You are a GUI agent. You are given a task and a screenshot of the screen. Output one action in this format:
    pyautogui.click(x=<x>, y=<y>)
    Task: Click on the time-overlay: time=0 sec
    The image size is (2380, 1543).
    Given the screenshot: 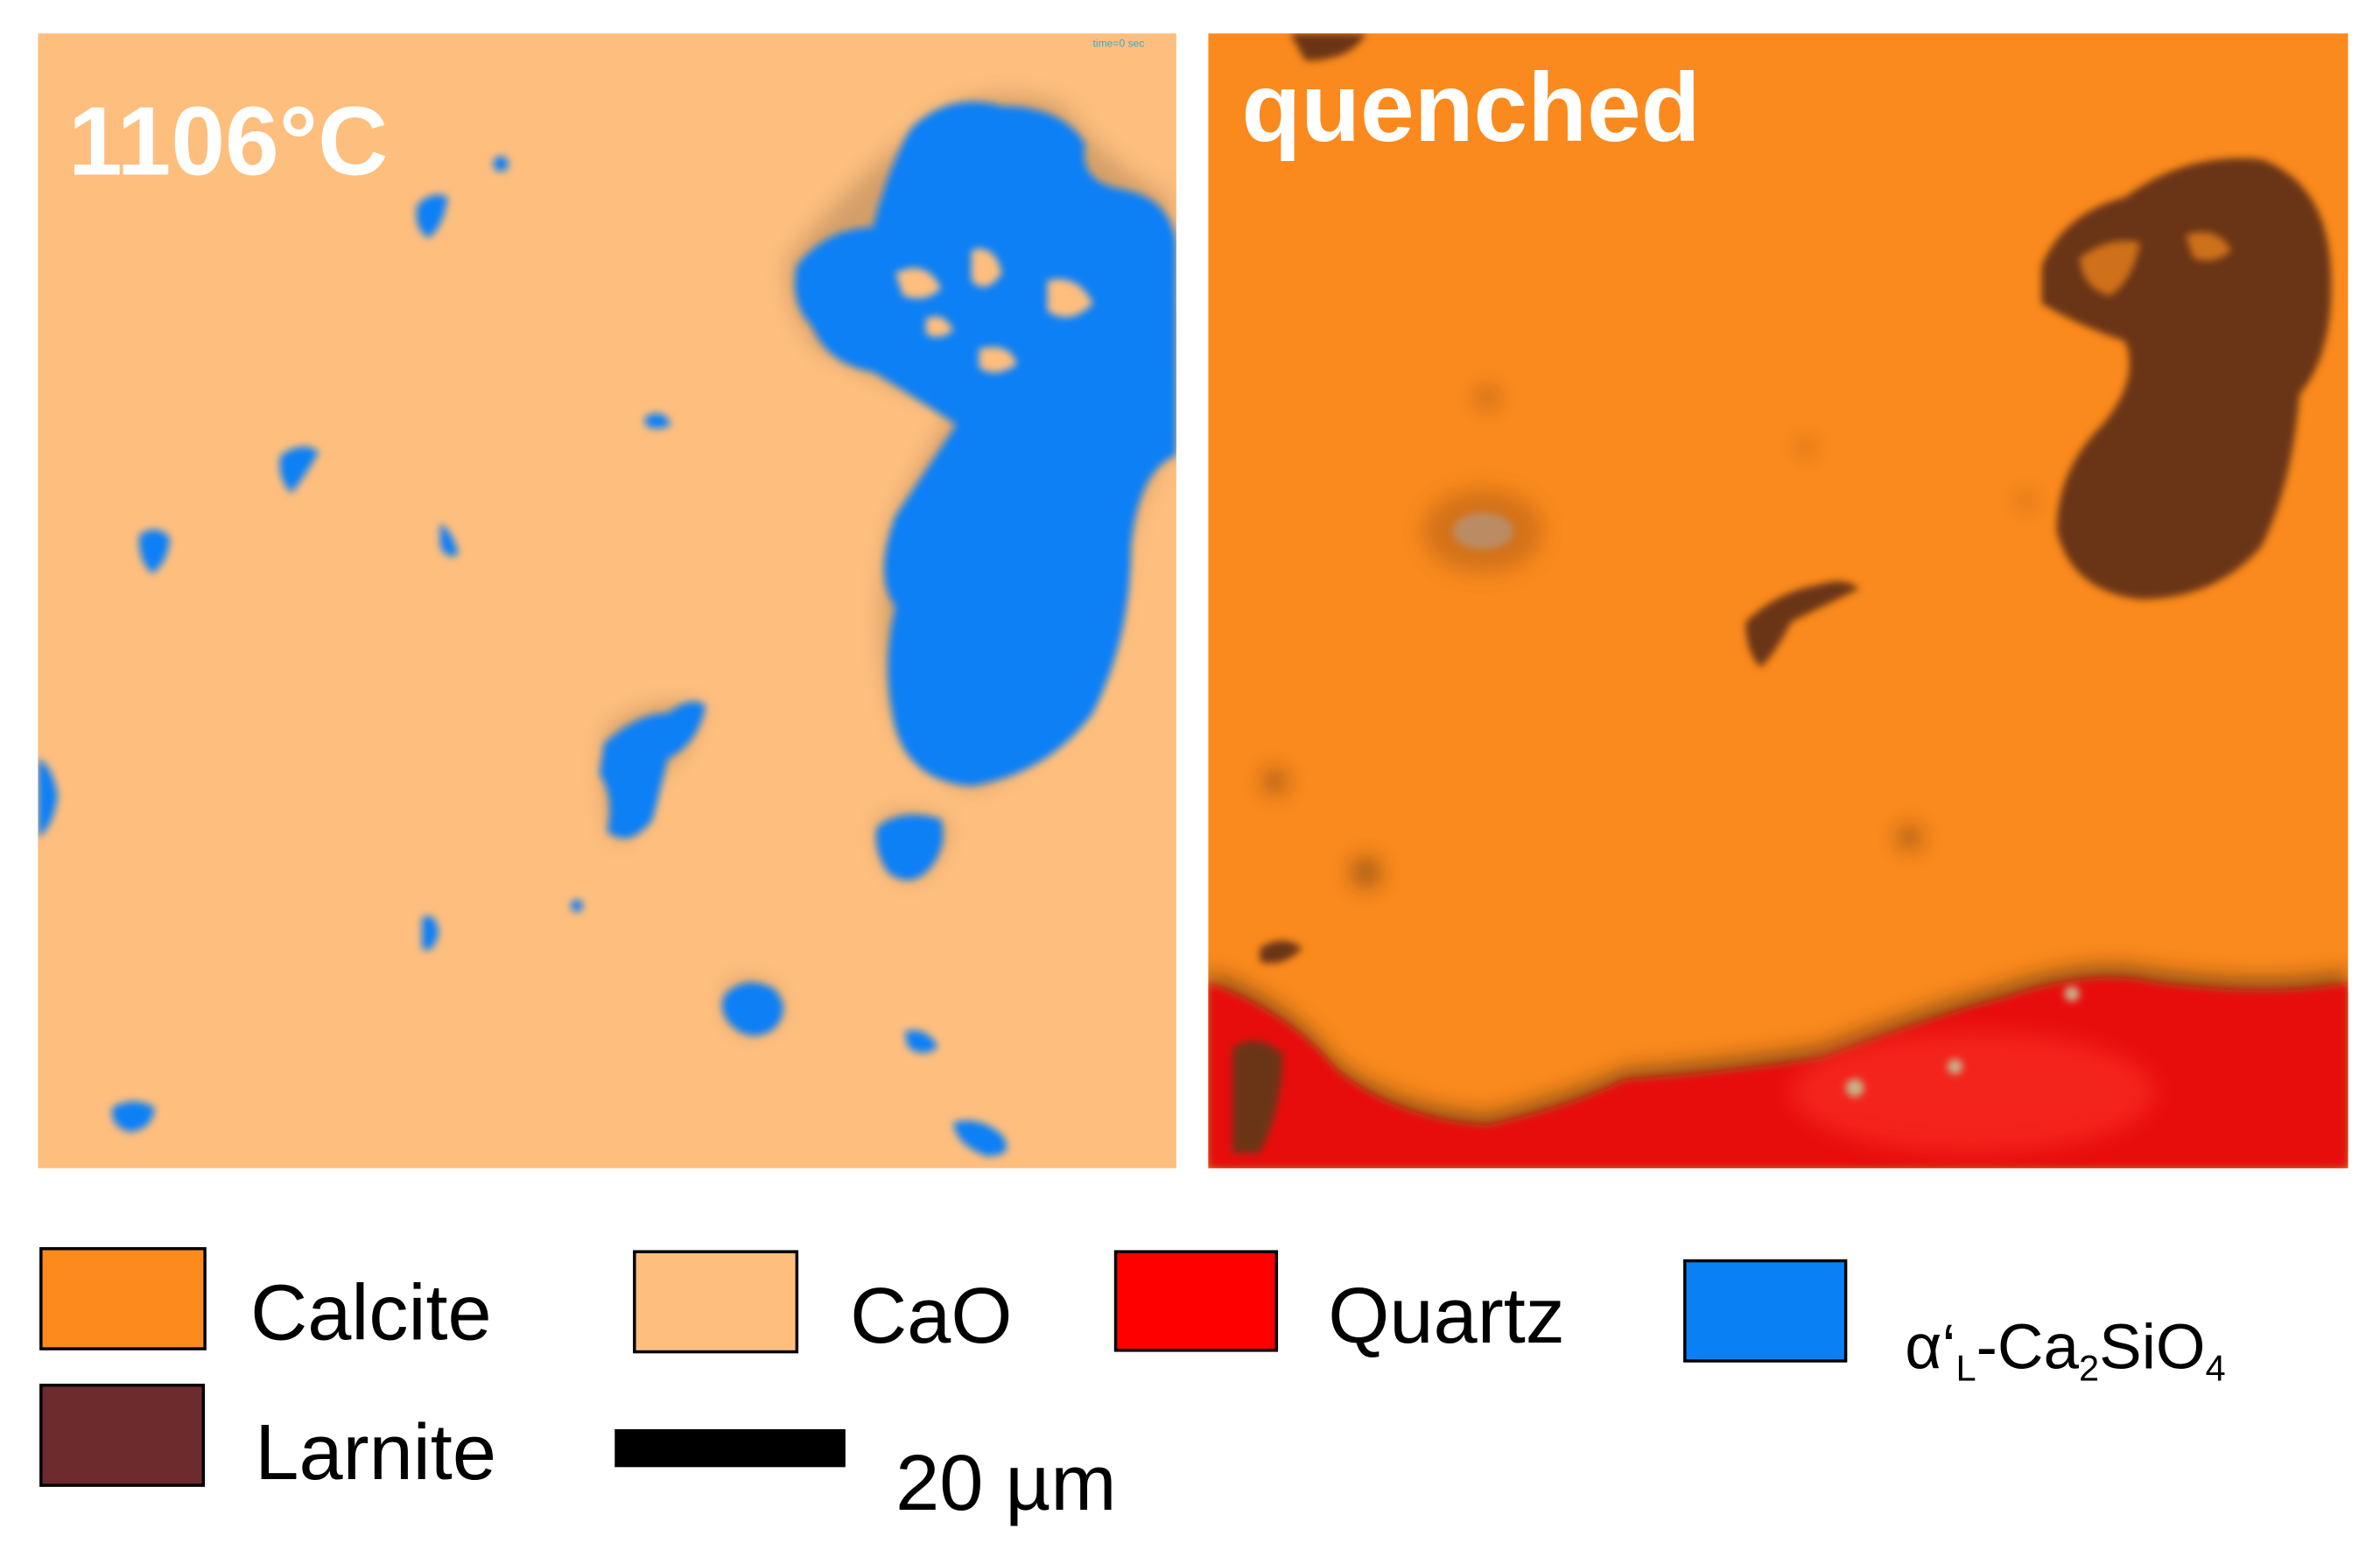 What is the action you would take?
    pyautogui.click(x=1119, y=44)
    